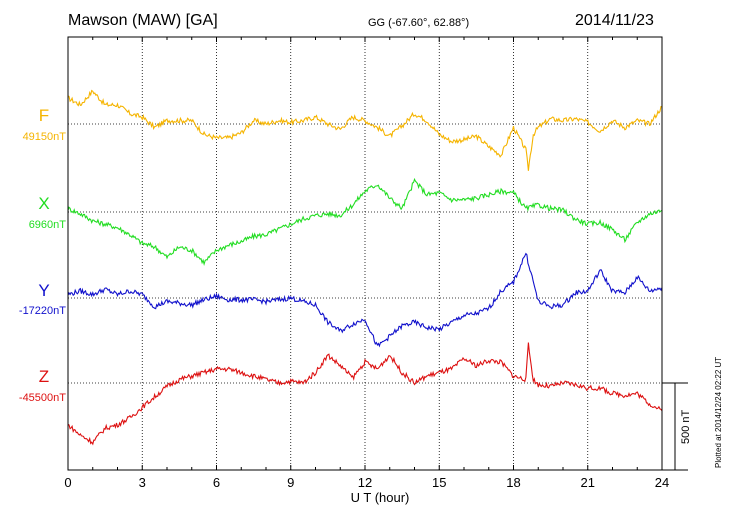 The width and height of the screenshot is (730, 520). What do you see at coordinates (380, 497) in the screenshot?
I see `x-axis-label: U T (hour)` at bounding box center [380, 497].